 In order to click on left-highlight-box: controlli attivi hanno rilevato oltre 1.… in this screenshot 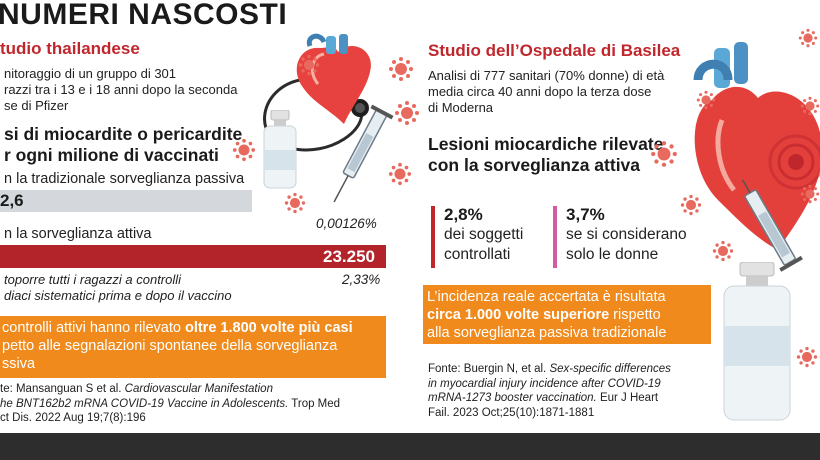, I will do `click(193, 347)`.